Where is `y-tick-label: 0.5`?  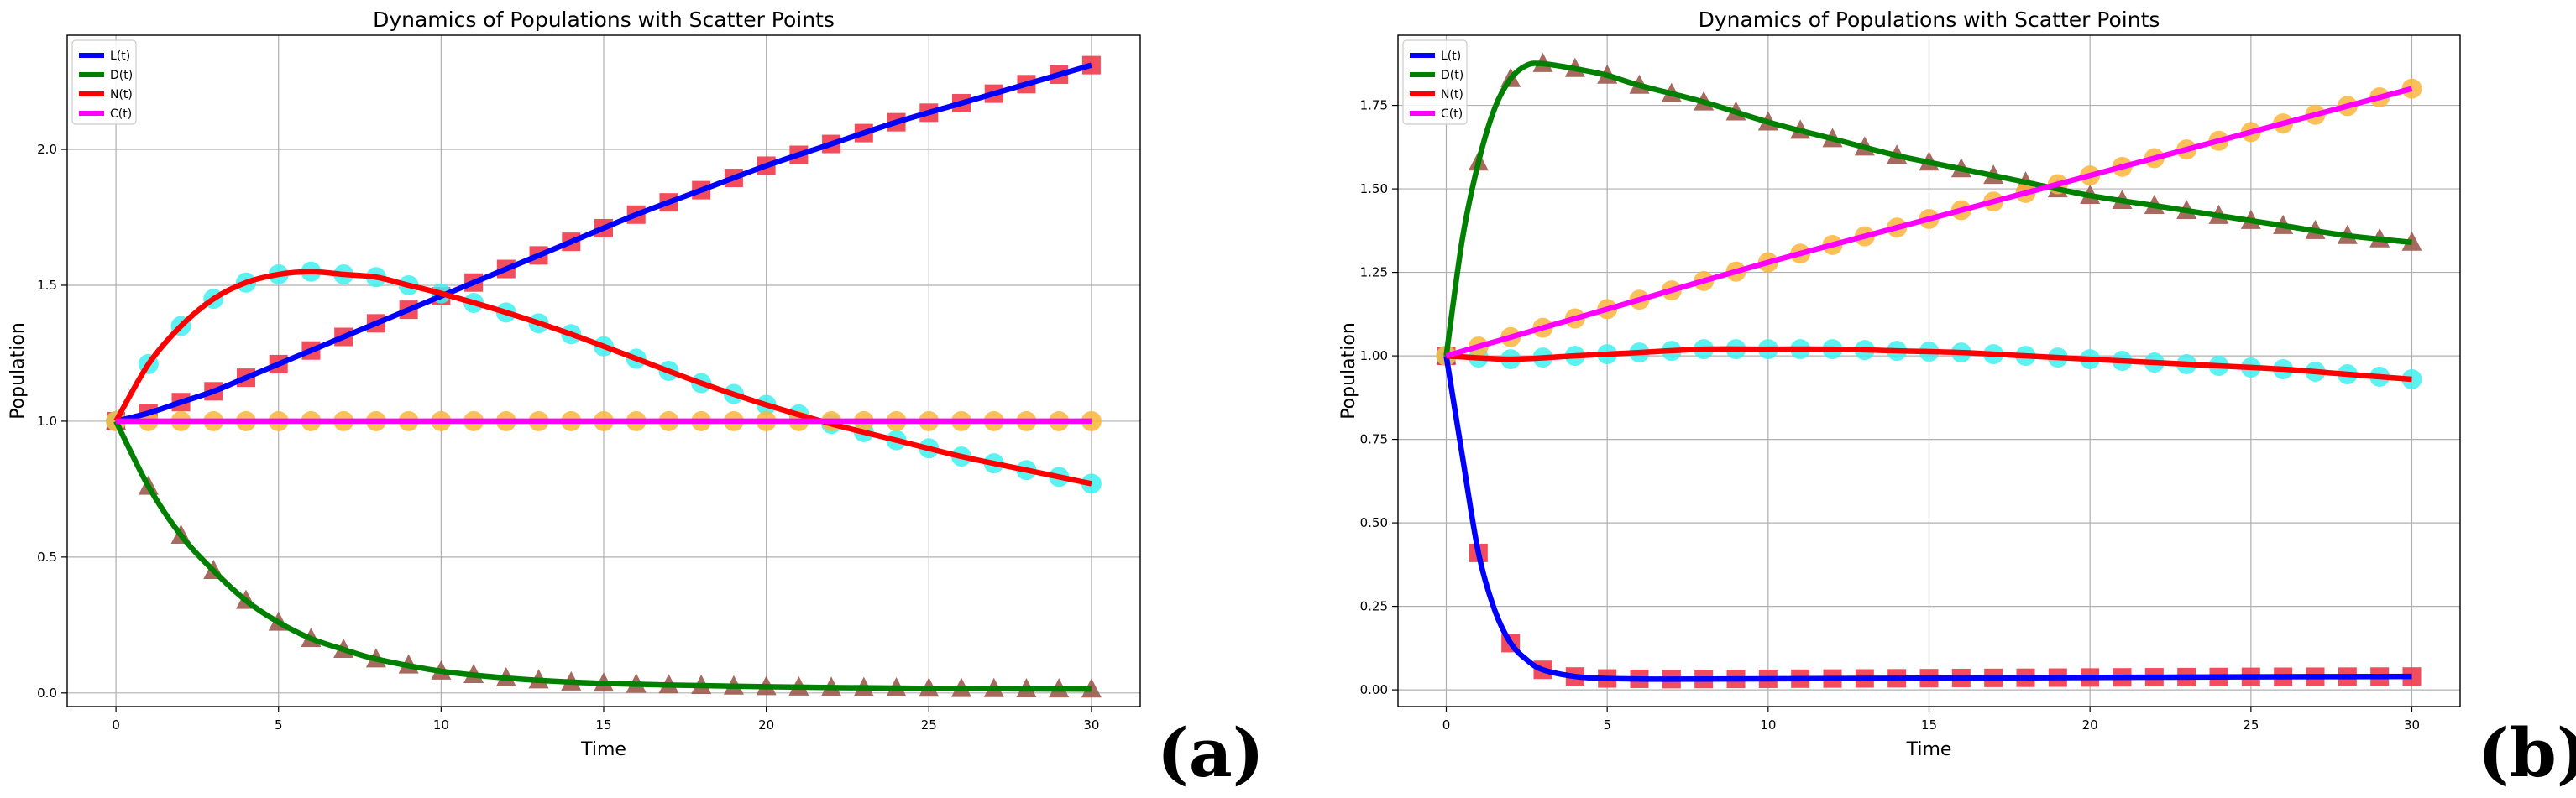
y-tick-label: 0.5 is located at coordinates (47, 557).